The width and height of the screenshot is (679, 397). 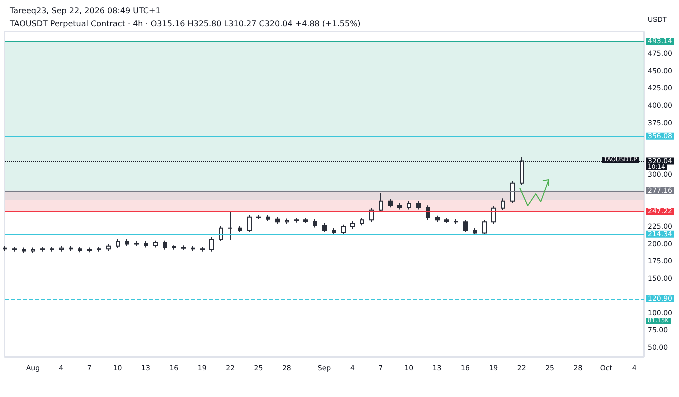 I want to click on chart-title: Tareeq23, Sep 22, 2026 08:49 UTC+1, so click(x=85, y=11).